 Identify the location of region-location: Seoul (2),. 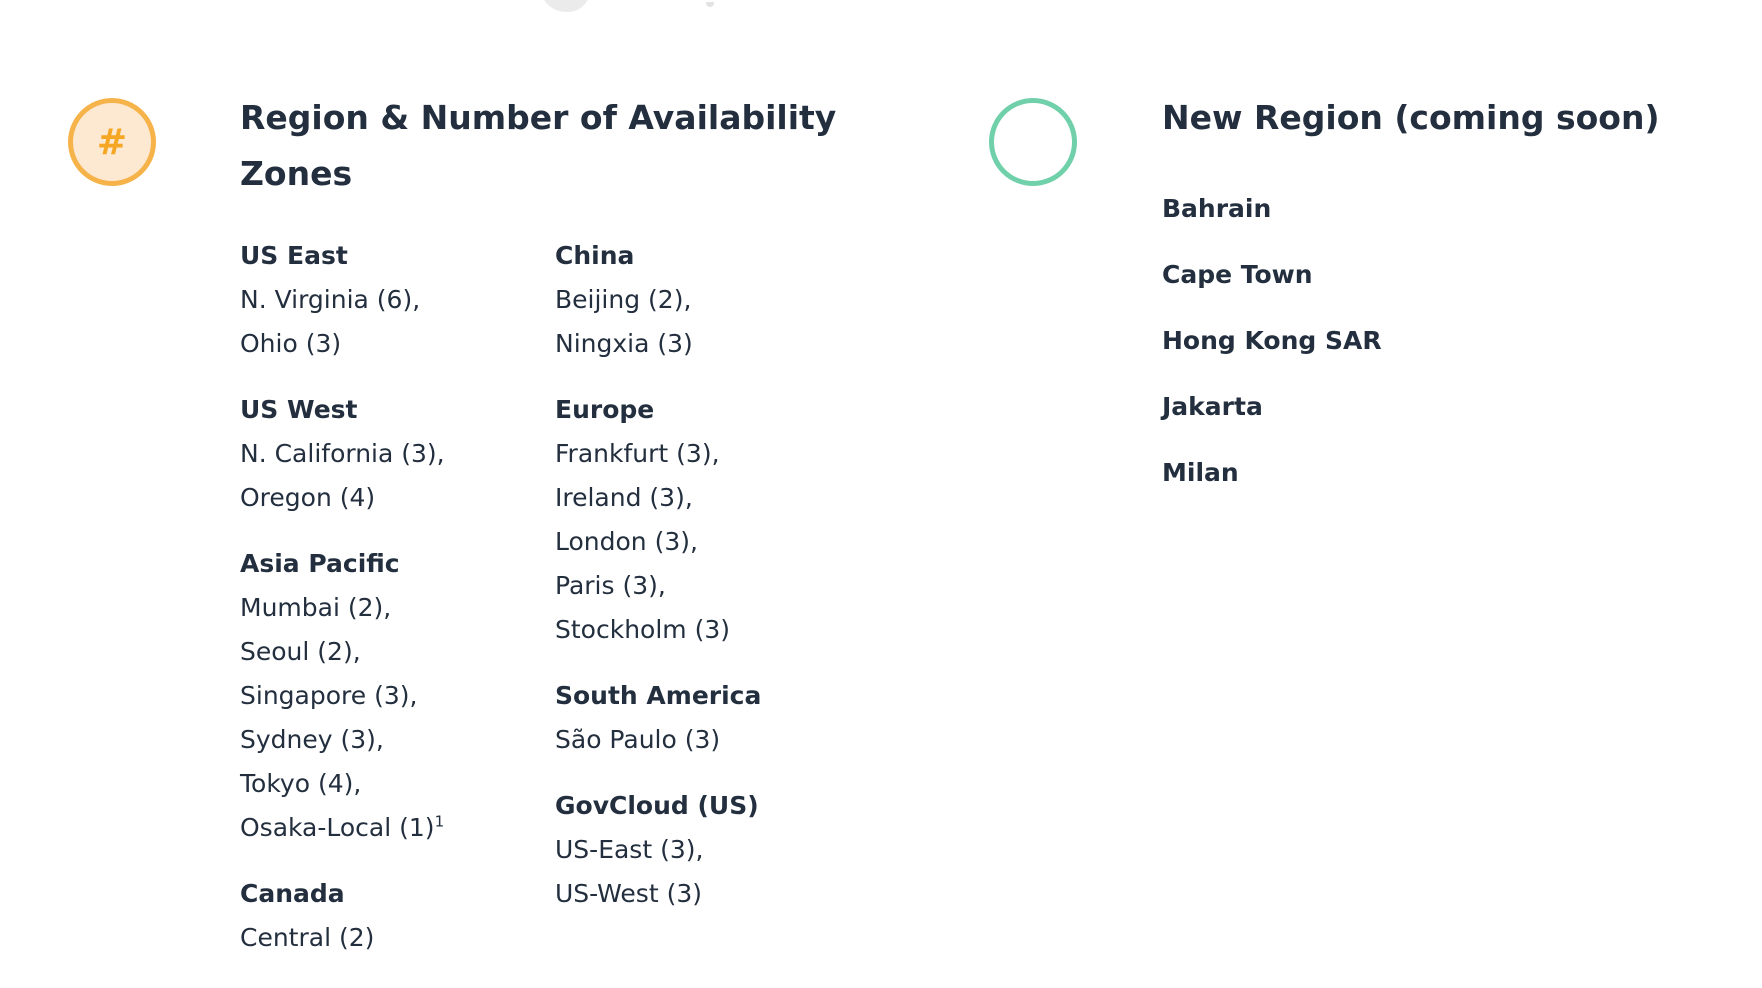
(390, 652).